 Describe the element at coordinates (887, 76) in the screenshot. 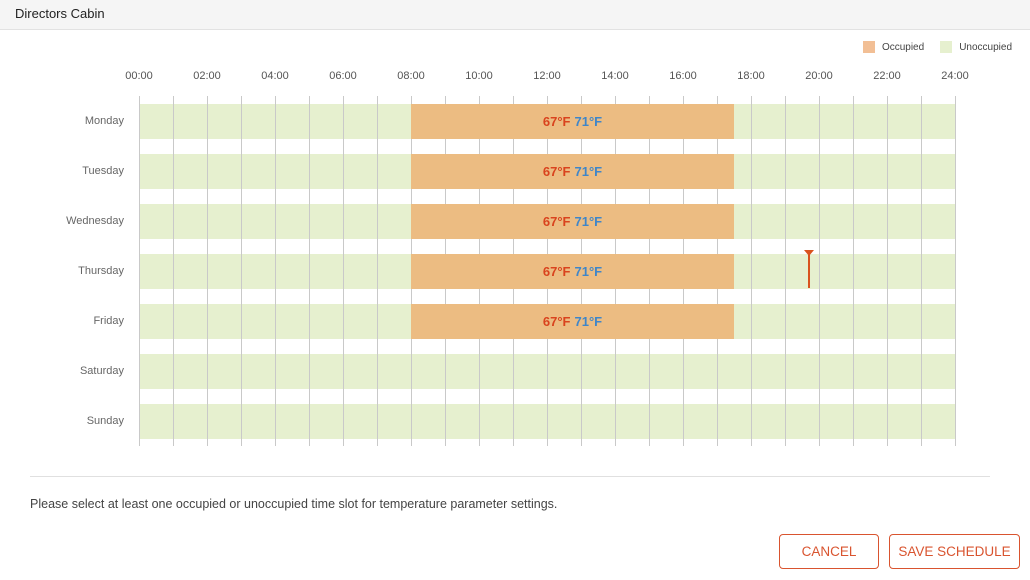

I see `time-axis-label: 22:00` at that location.